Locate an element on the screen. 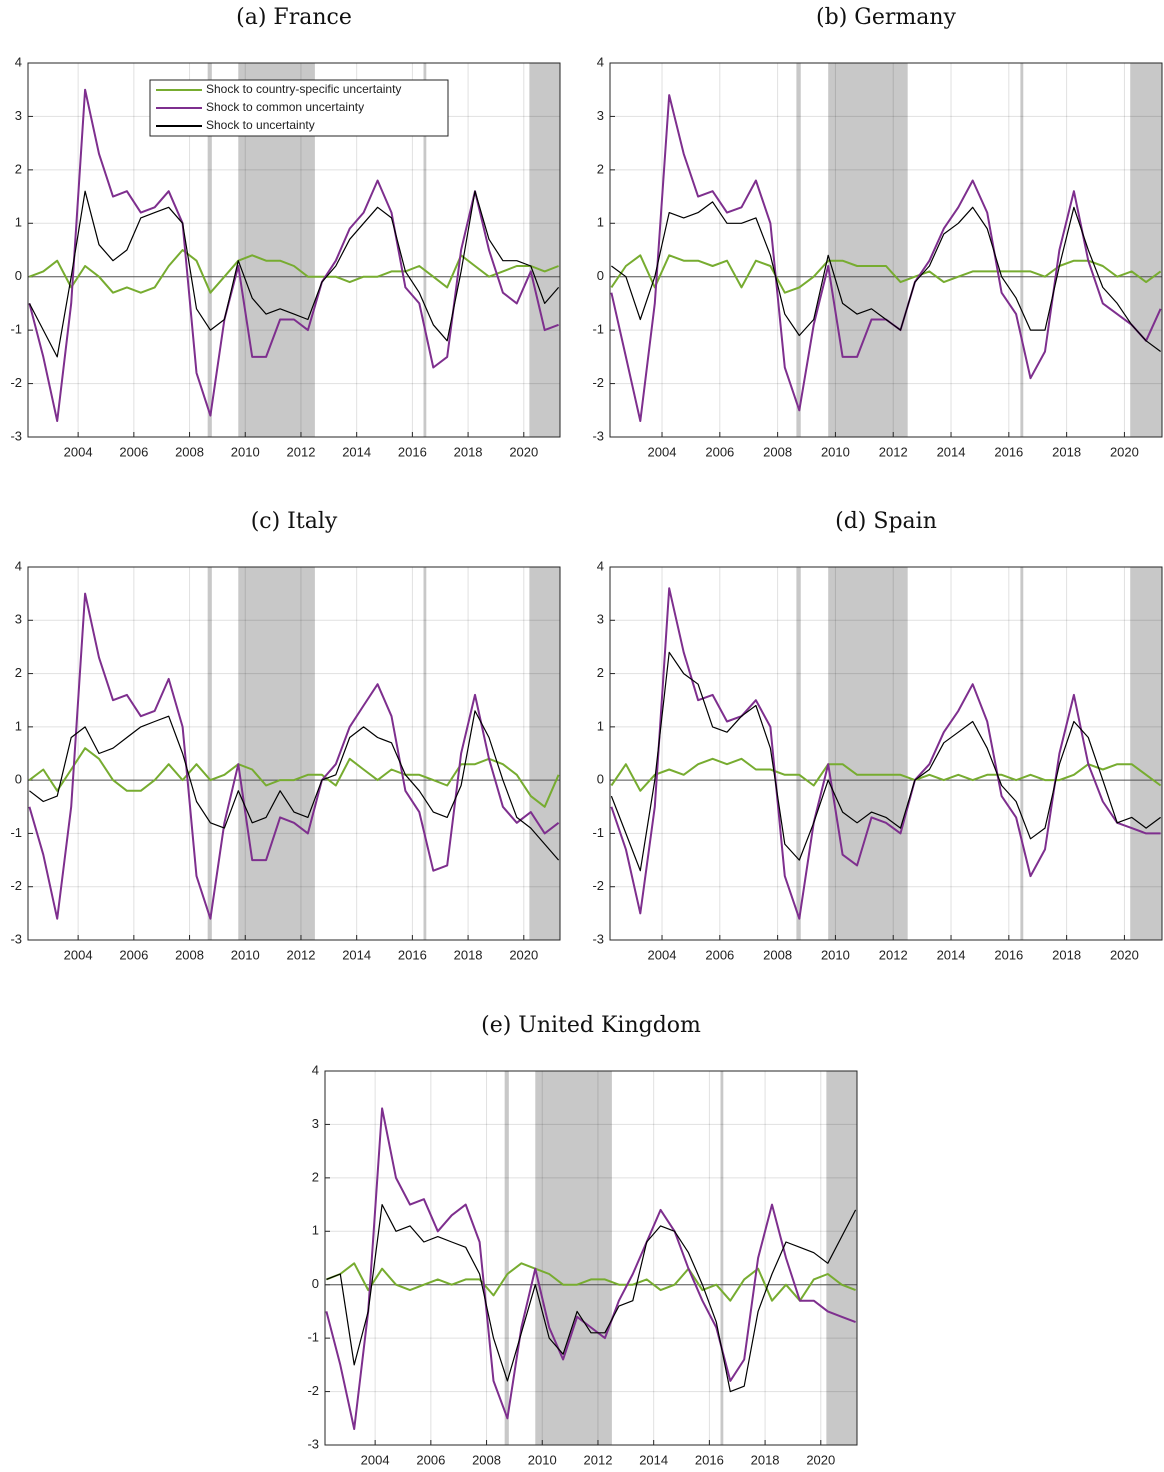 This screenshot has height=1472, width=1164. chart-title: (c) Italy is located at coordinates (294, 521).